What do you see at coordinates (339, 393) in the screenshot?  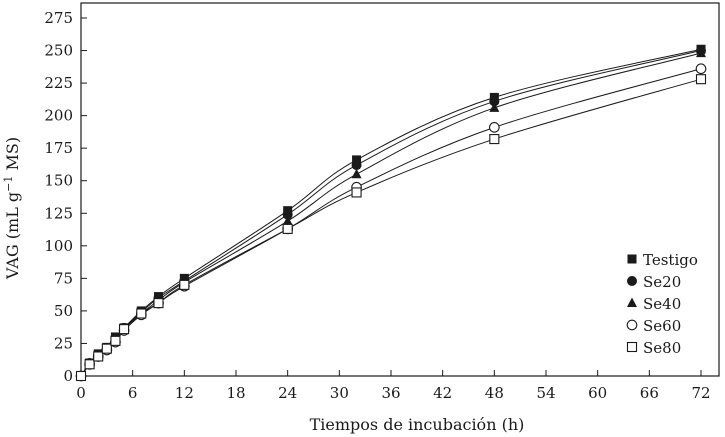 I see `x-tick-label: 30` at bounding box center [339, 393].